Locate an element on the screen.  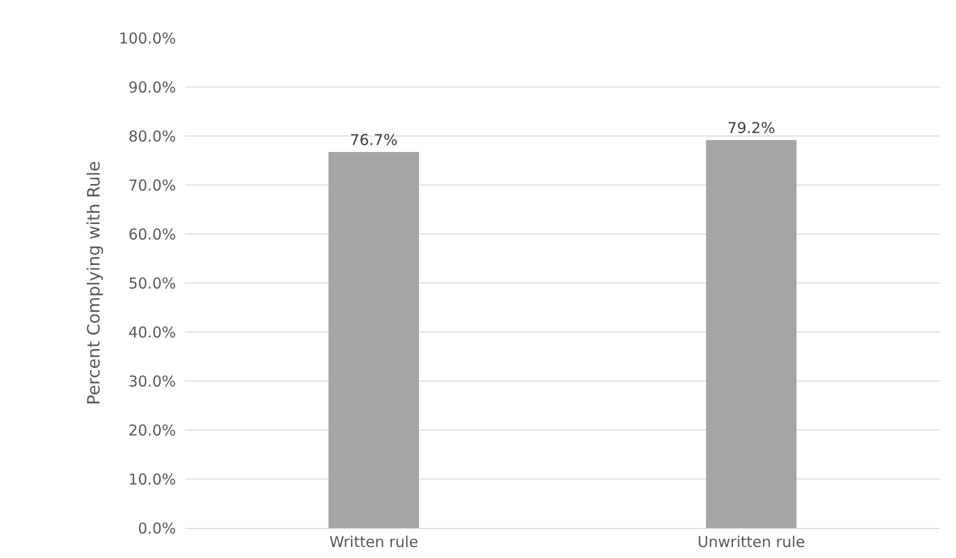
y-tick-label: 0.0% is located at coordinates (157, 528).